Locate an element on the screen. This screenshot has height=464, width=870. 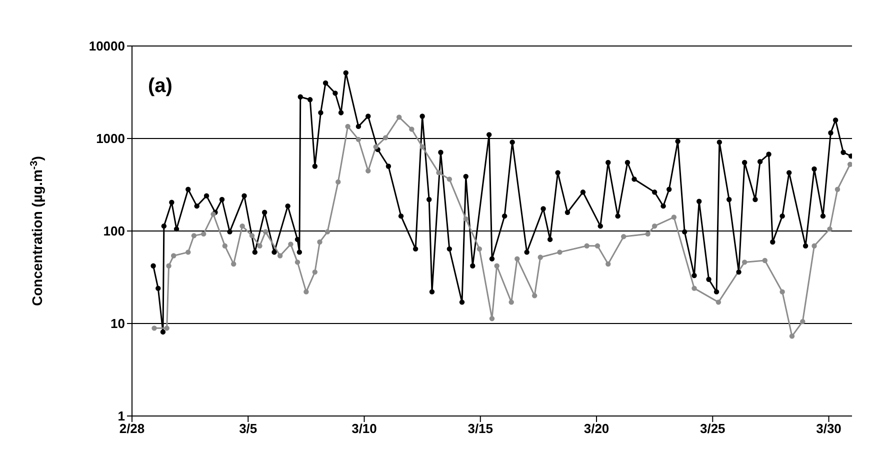
x-tick-label: 3/20 is located at coordinates (597, 428).